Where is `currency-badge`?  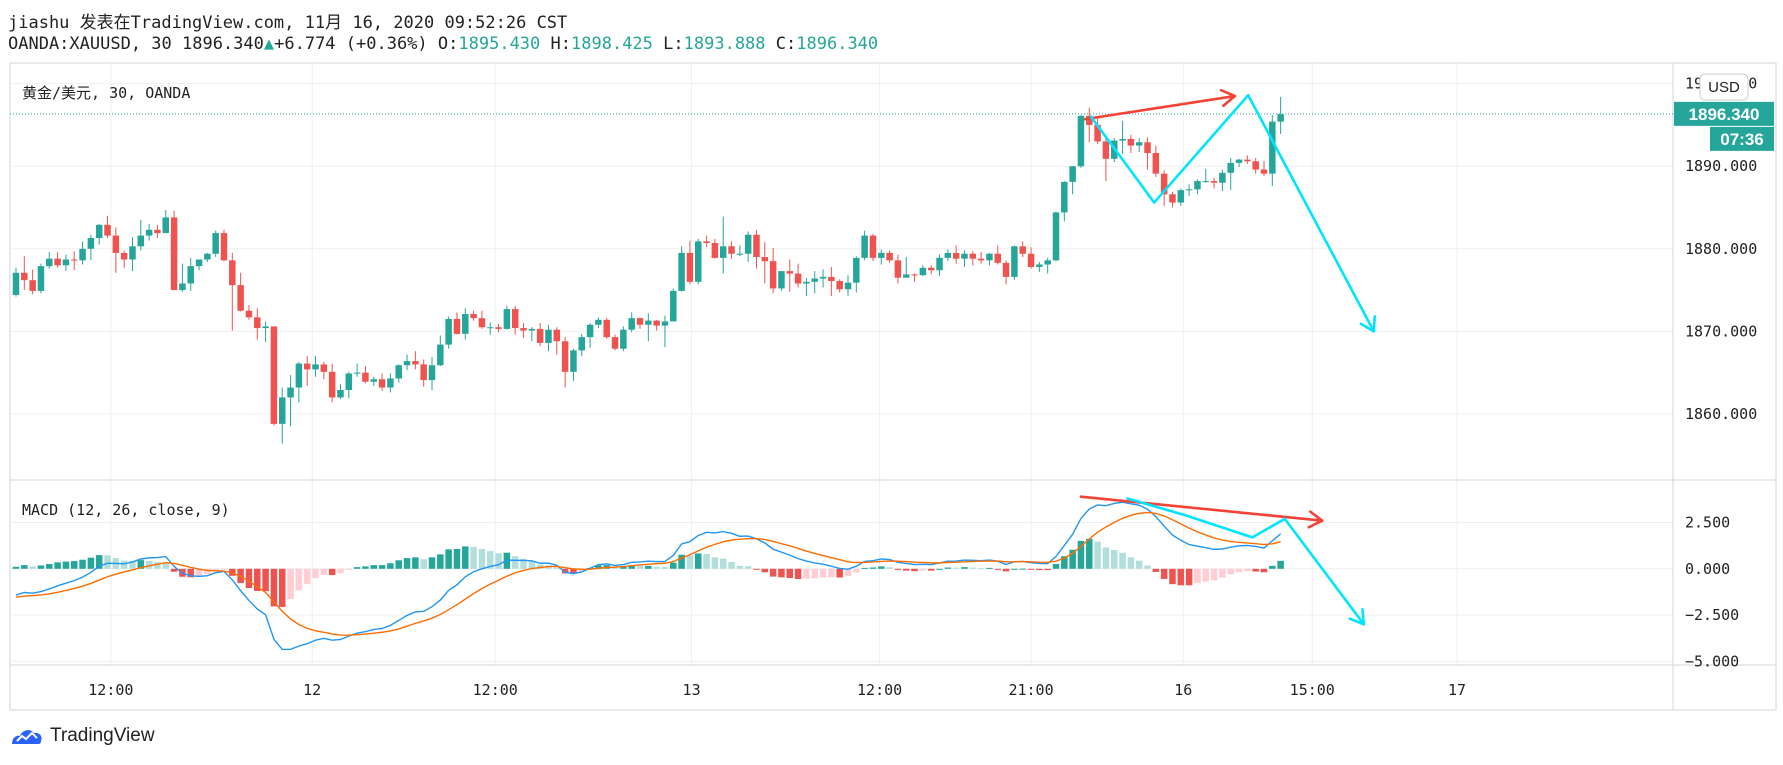 currency-badge is located at coordinates (1724, 87).